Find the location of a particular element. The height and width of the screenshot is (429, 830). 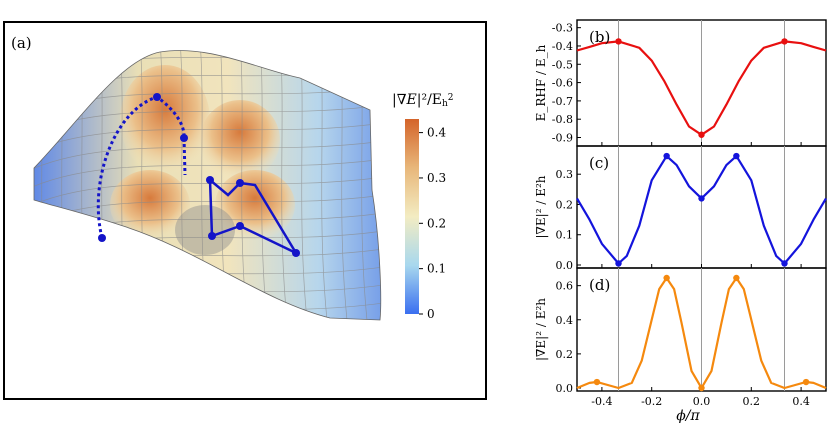

y-tick-label: 0.4 is located at coordinates (565, 320).